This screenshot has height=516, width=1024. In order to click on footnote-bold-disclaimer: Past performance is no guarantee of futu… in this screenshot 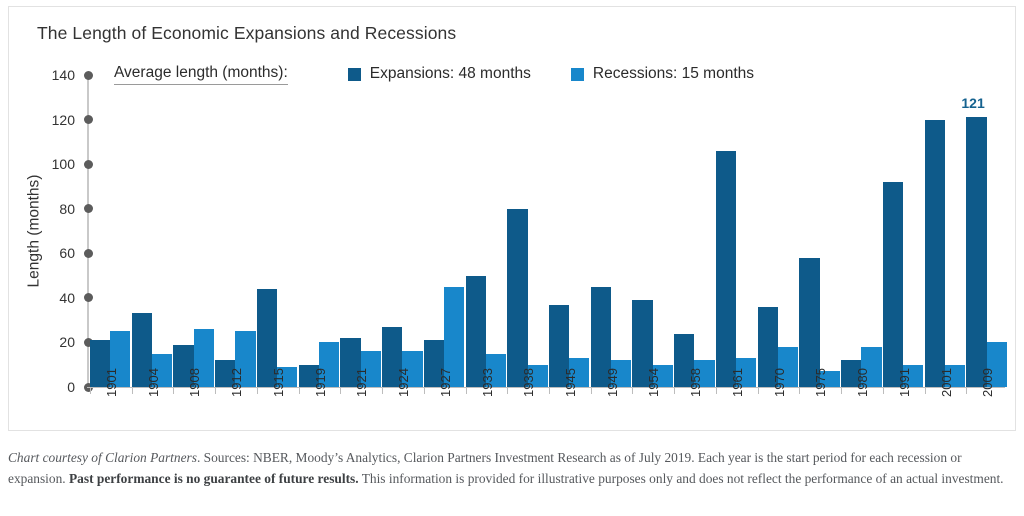, I will do `click(214, 478)`.